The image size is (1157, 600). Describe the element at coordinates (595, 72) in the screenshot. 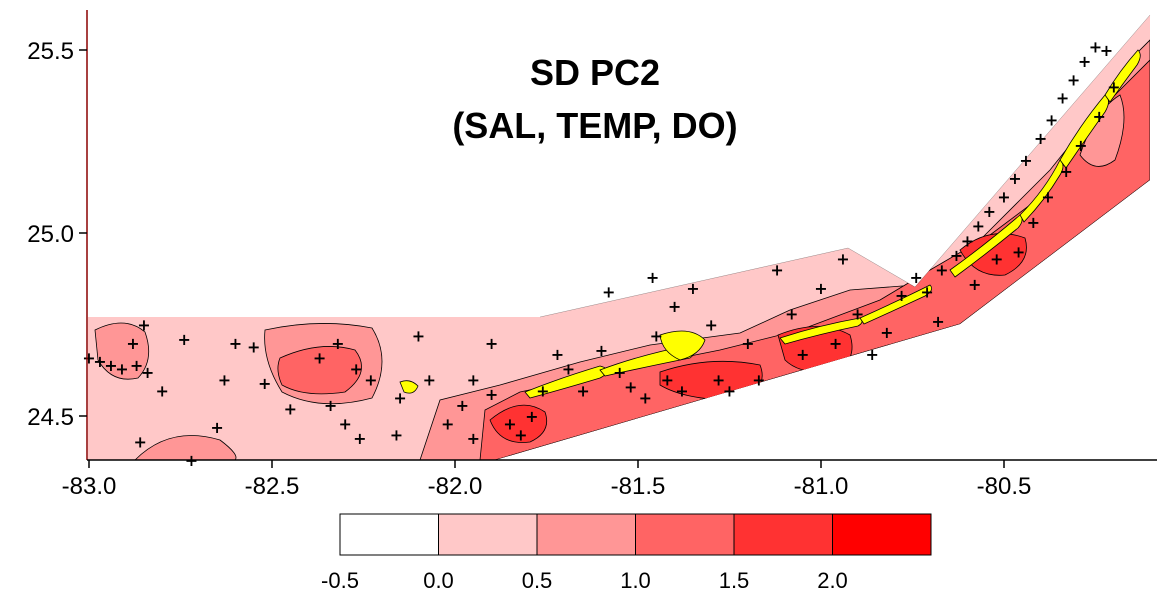

I see `chart-title-line-1: SD PC2` at that location.